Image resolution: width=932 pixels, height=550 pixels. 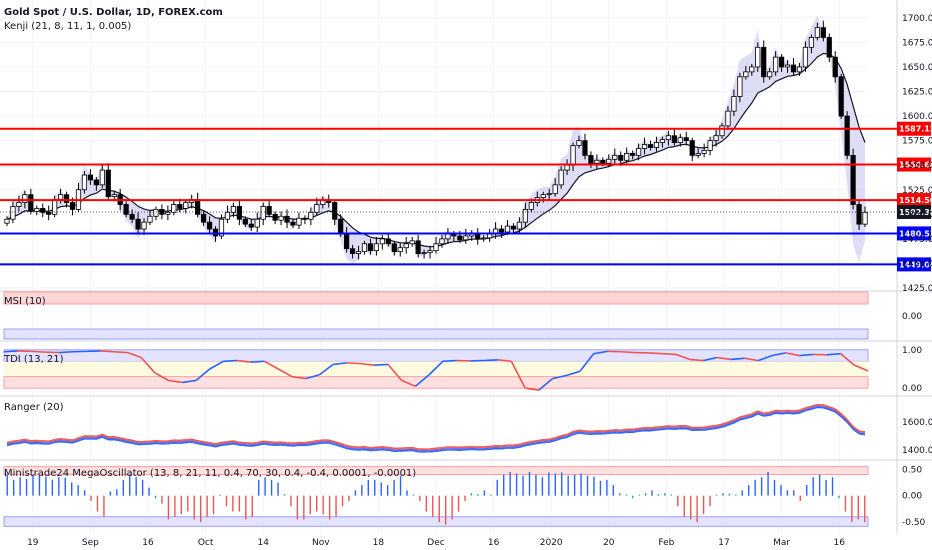 What do you see at coordinates (914, 211) in the screenshot?
I see `last-price-tag` at bounding box center [914, 211].